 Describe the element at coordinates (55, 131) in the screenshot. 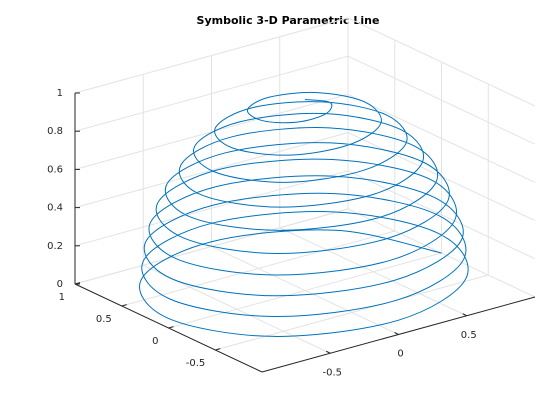

I see `z-tick-label: 0.8` at that location.